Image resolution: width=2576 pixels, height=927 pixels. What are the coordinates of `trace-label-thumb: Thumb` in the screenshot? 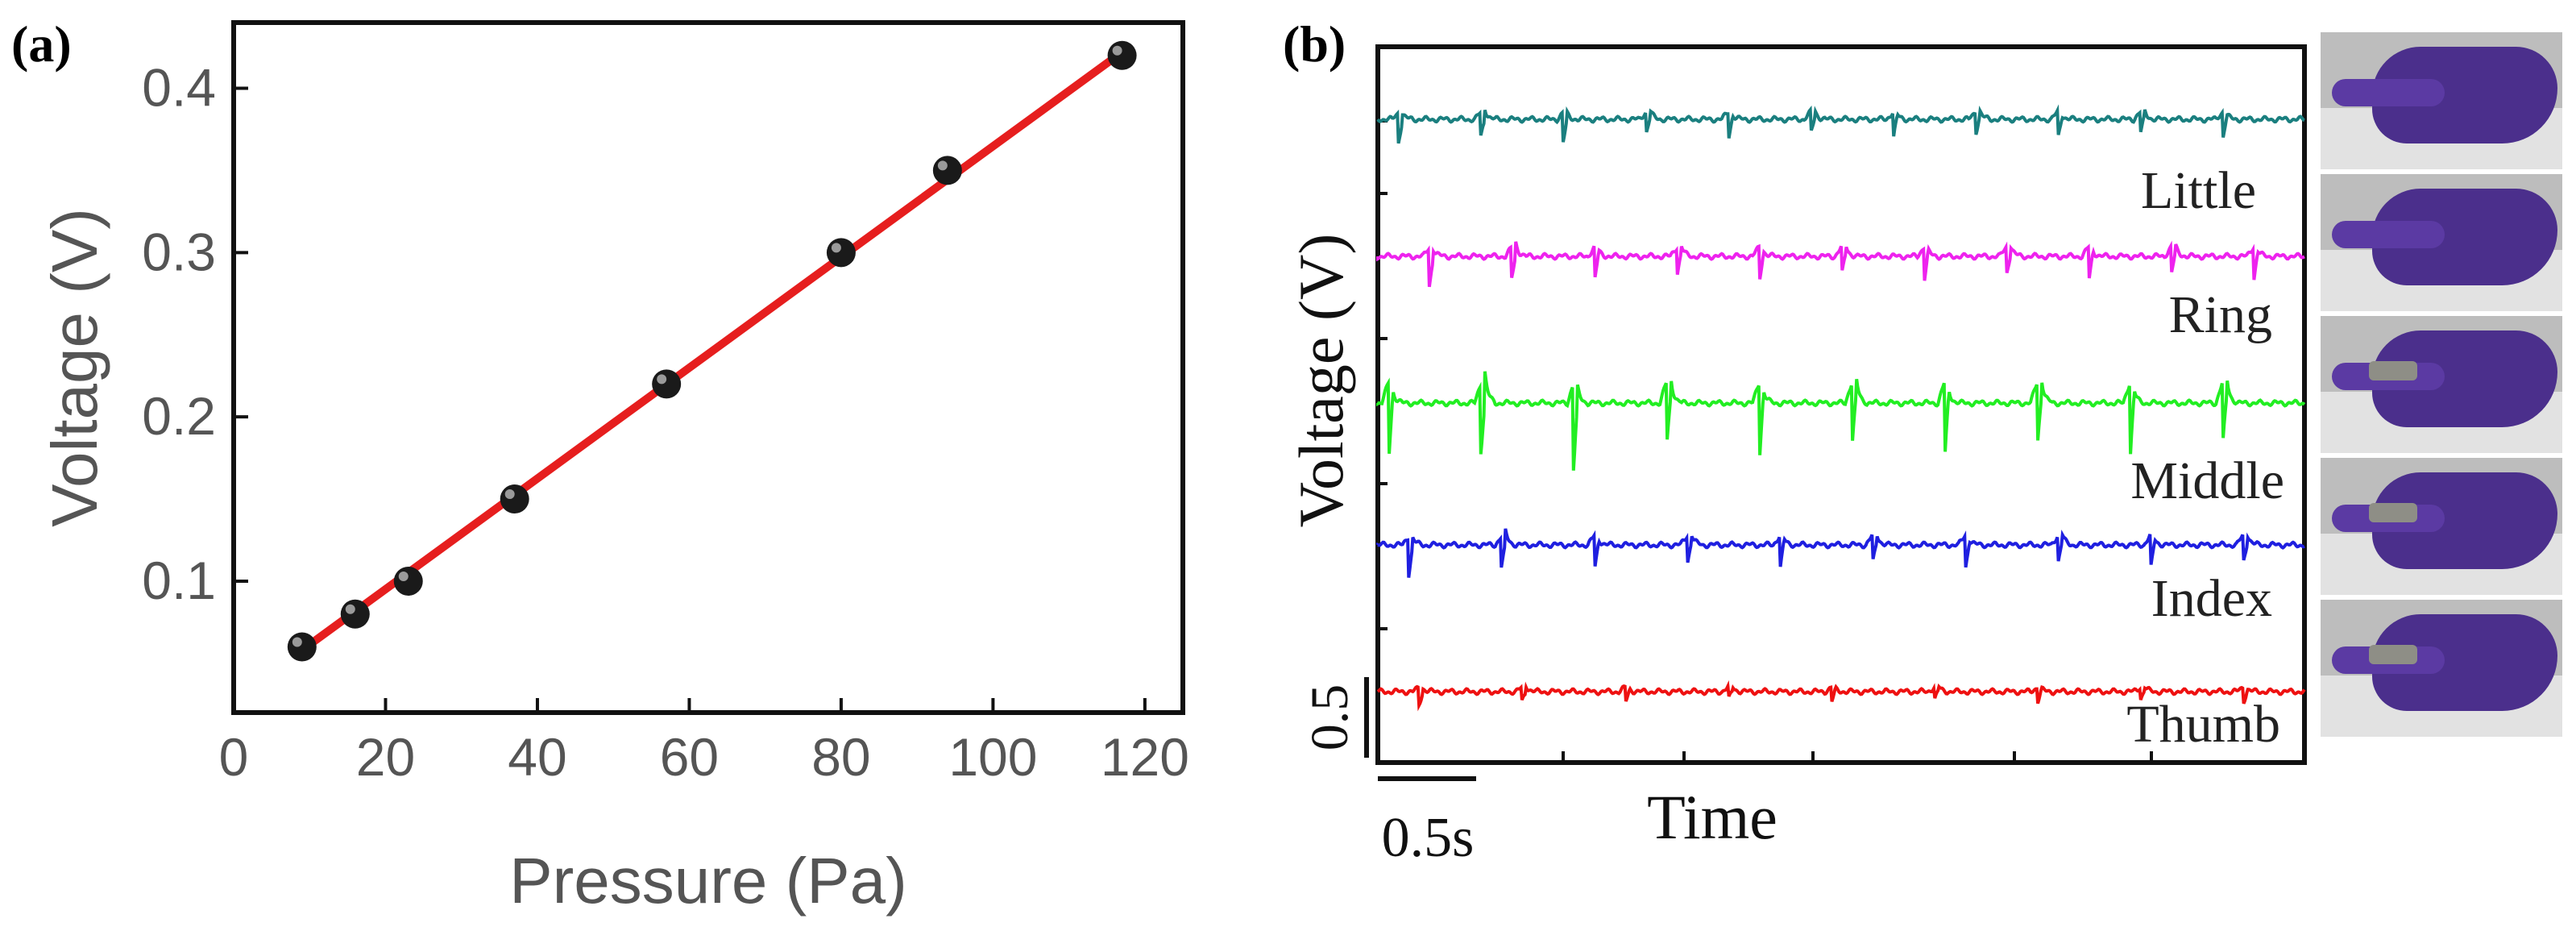 It's located at (2203, 724).